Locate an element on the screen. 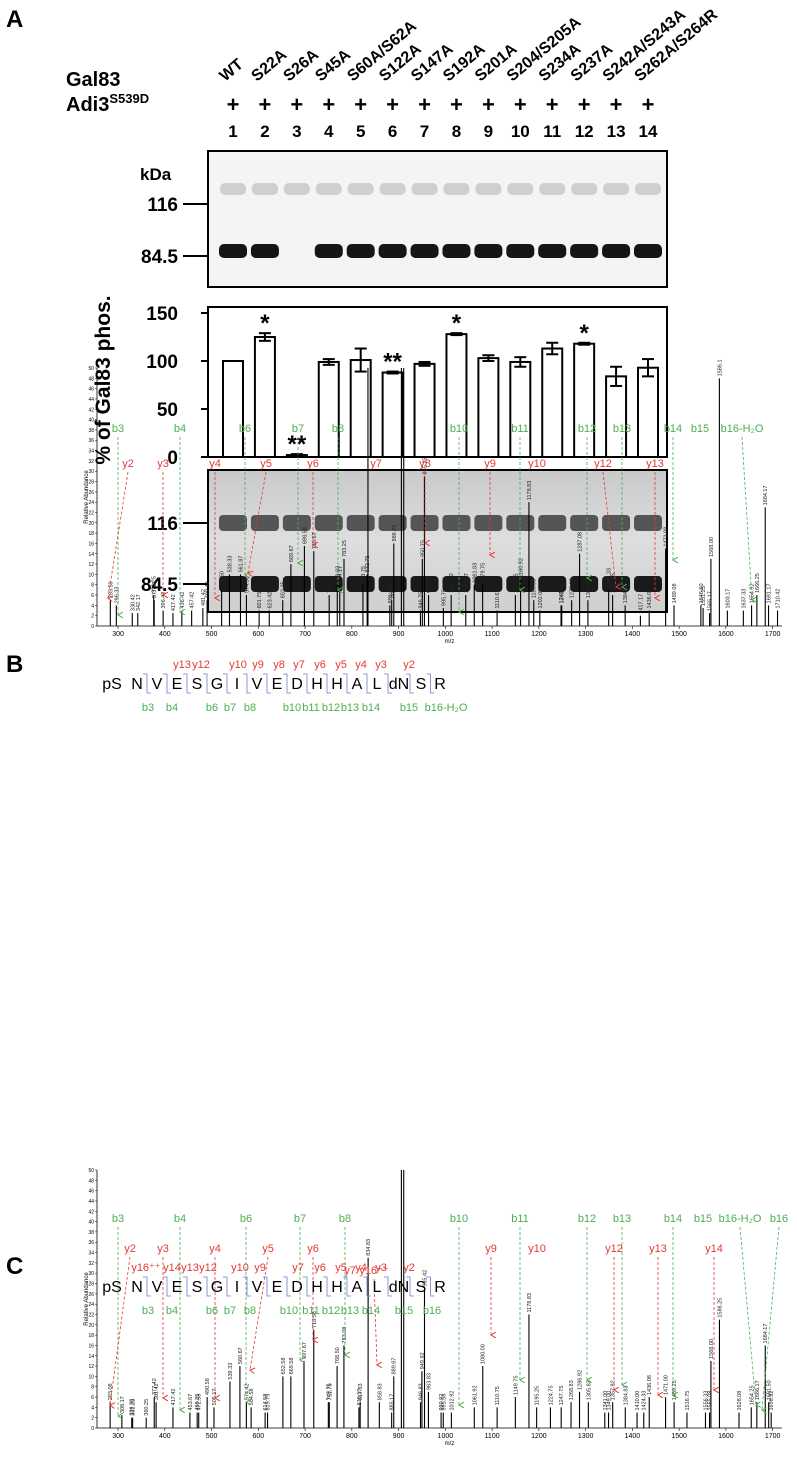 The width and height of the screenshot is (797, 1458). peak-label: 1436.08 is located at coordinates (650, 1385).